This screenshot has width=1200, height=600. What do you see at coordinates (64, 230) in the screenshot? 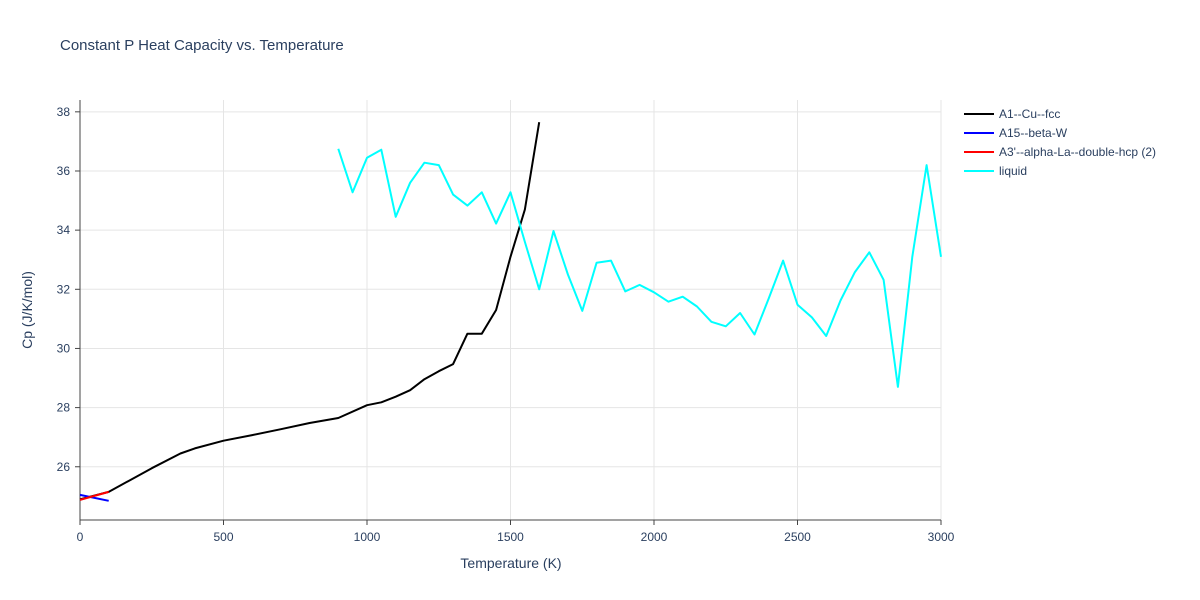
I see `y-tick-label: 34` at bounding box center [64, 230].